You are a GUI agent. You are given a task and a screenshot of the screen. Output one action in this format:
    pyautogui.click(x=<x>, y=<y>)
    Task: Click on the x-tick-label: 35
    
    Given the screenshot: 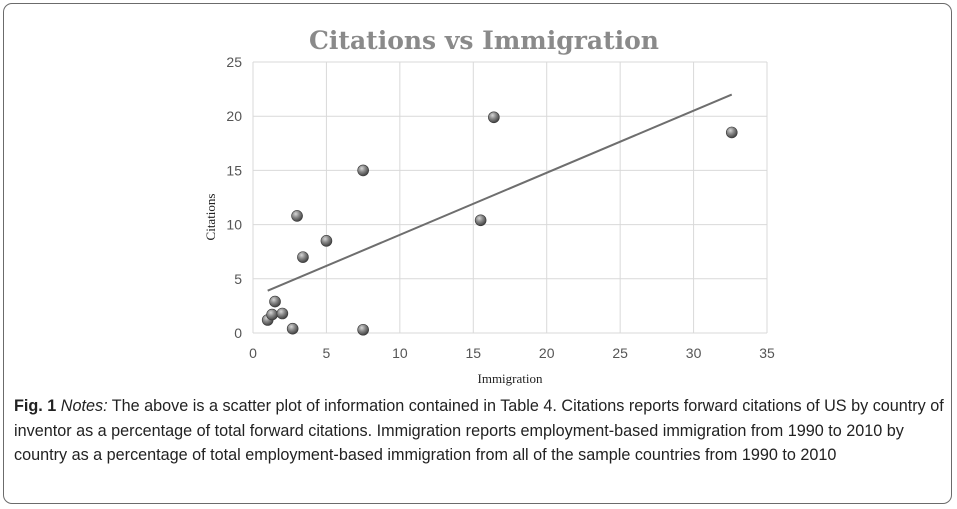 What is the action you would take?
    pyautogui.click(x=767, y=353)
    